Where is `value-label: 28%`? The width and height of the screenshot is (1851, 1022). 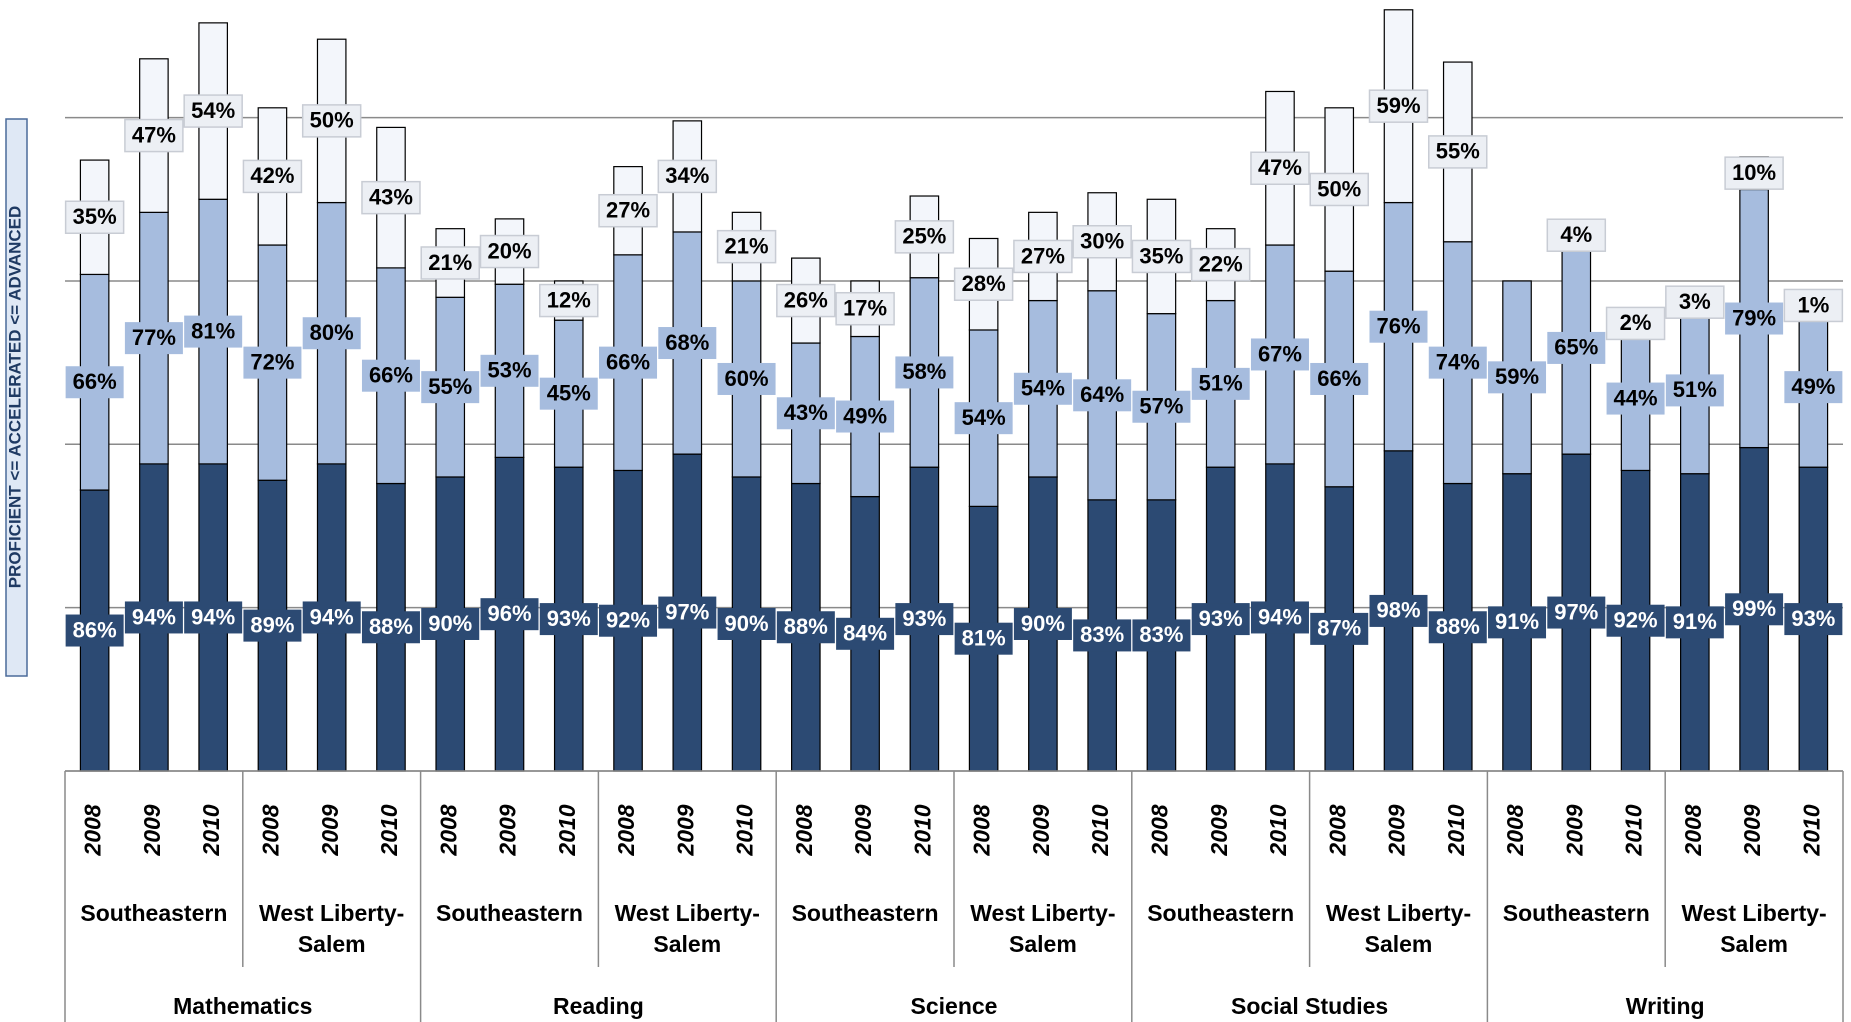
value-label: 28% is located at coordinates (984, 283).